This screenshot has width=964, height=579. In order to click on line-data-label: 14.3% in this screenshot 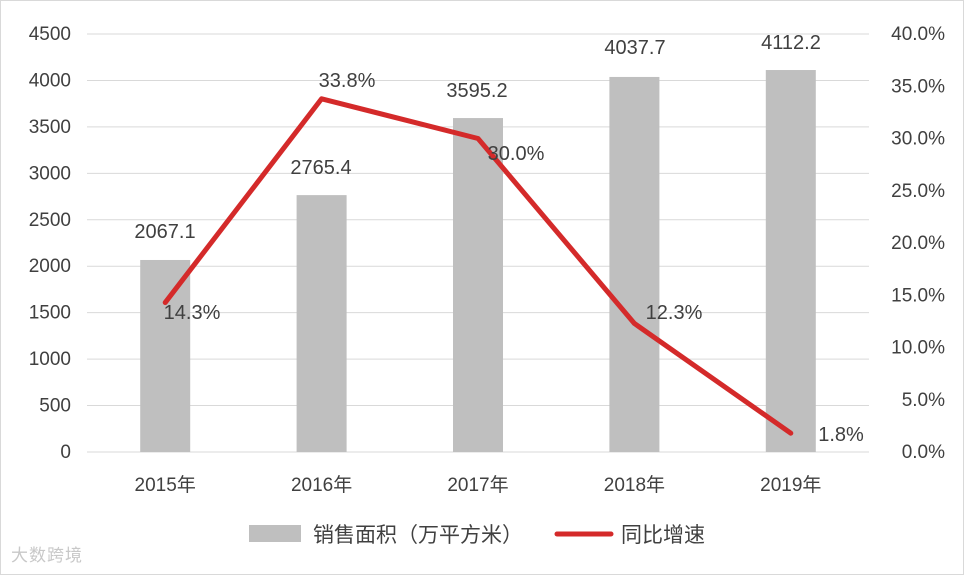, I will do `click(192, 313)`.